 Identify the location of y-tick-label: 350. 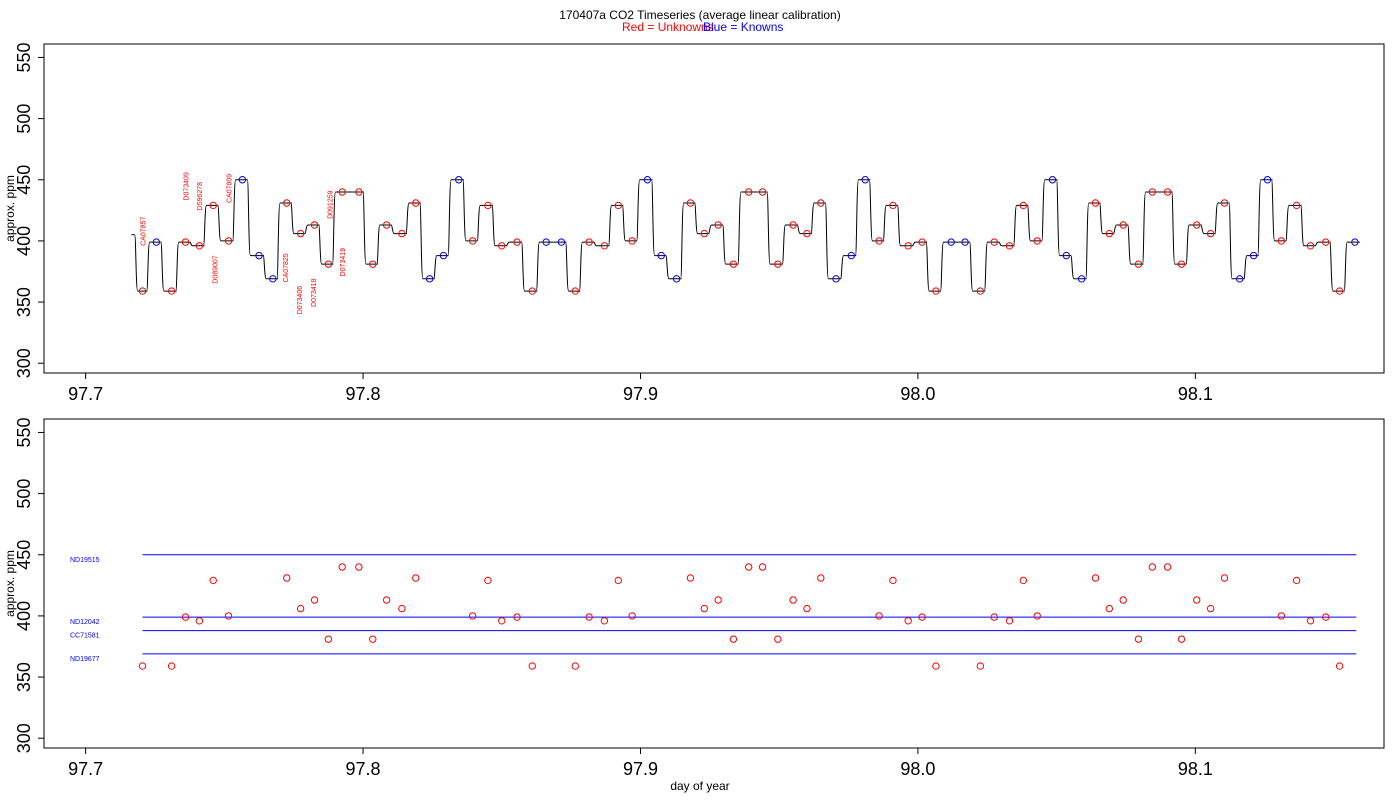
(24, 302).